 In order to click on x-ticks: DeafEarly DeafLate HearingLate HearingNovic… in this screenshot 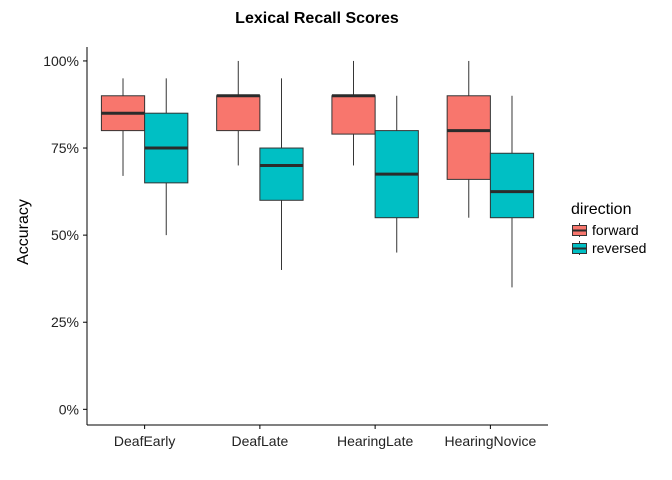, I will do `click(325, 437)`.